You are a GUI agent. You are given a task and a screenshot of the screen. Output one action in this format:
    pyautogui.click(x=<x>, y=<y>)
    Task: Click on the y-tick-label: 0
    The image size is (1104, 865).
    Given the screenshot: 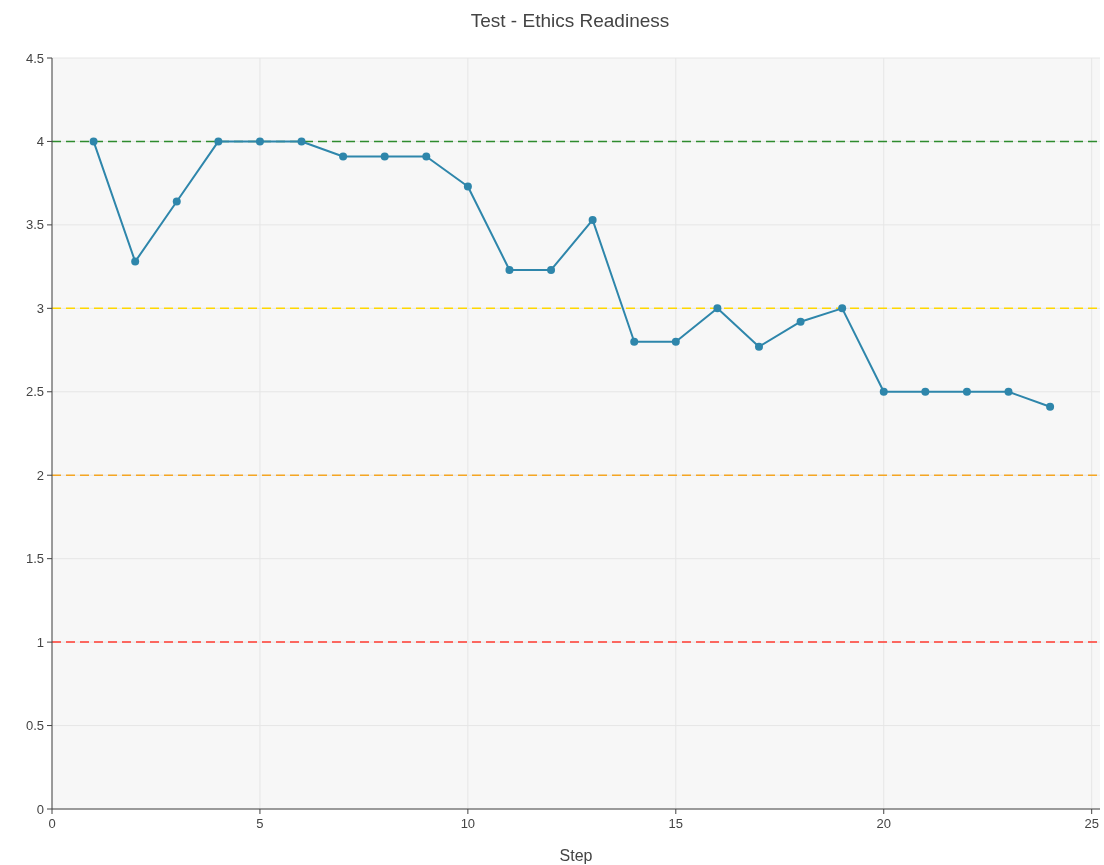 What is the action you would take?
    pyautogui.click(x=40, y=809)
    